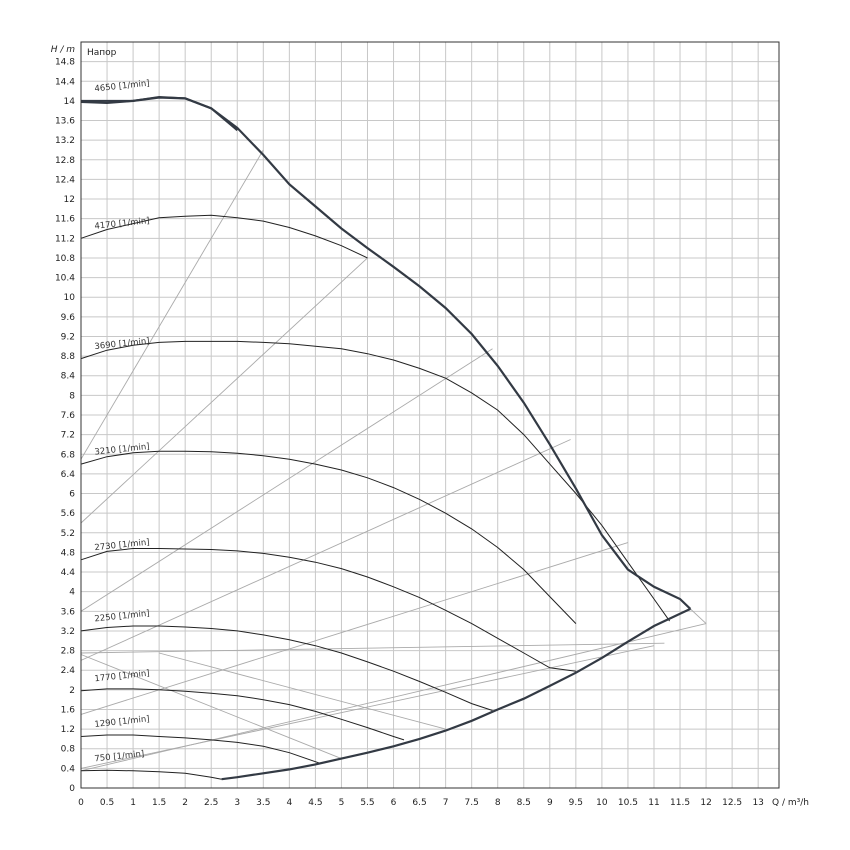 The image size is (850, 850). Describe the element at coordinates (72, 691) in the screenshot. I see `y-tick-label: 2` at that location.